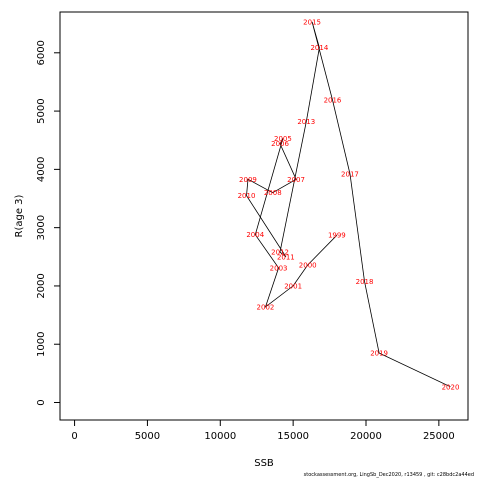 This screenshot has width=480, height=480. Describe the element at coordinates (74, 436) in the screenshot. I see `x-tick-label: 0` at that location.